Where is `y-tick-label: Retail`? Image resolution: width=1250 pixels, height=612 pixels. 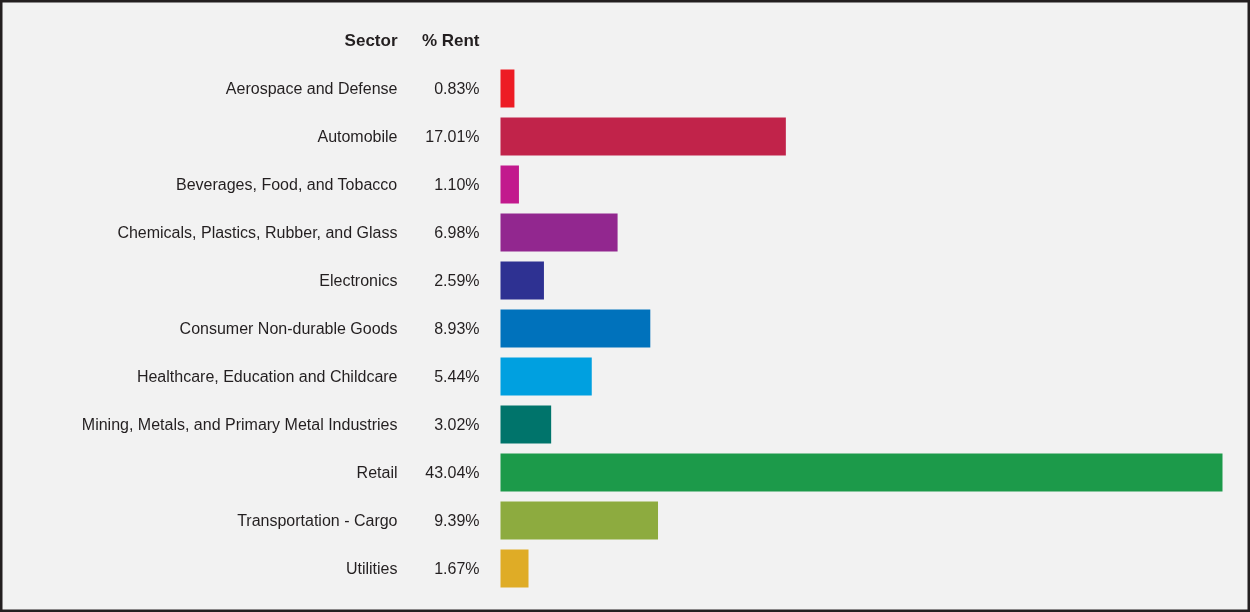
y-tick-label: Retail is located at coordinates (377, 472).